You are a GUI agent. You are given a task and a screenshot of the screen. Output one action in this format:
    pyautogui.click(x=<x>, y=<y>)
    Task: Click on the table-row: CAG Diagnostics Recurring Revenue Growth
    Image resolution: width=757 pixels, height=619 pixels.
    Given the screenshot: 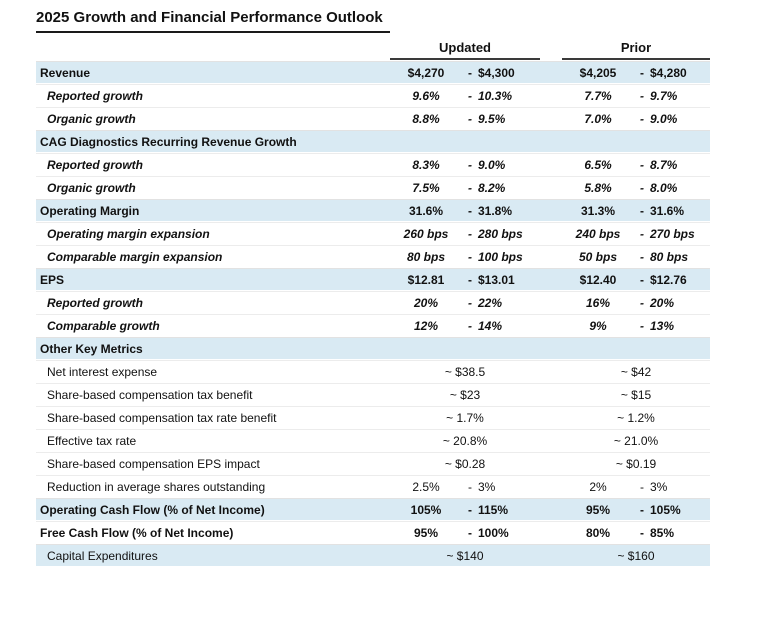 What is the action you would take?
    pyautogui.click(x=373, y=141)
    